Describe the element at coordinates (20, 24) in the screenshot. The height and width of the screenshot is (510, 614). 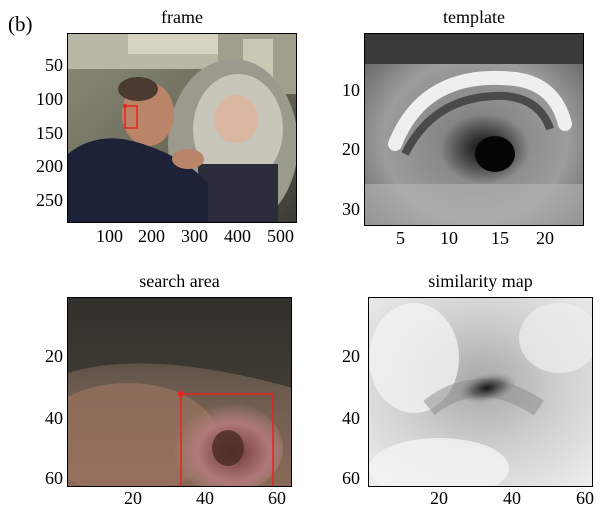
I see `figure-label: (b)` at that location.